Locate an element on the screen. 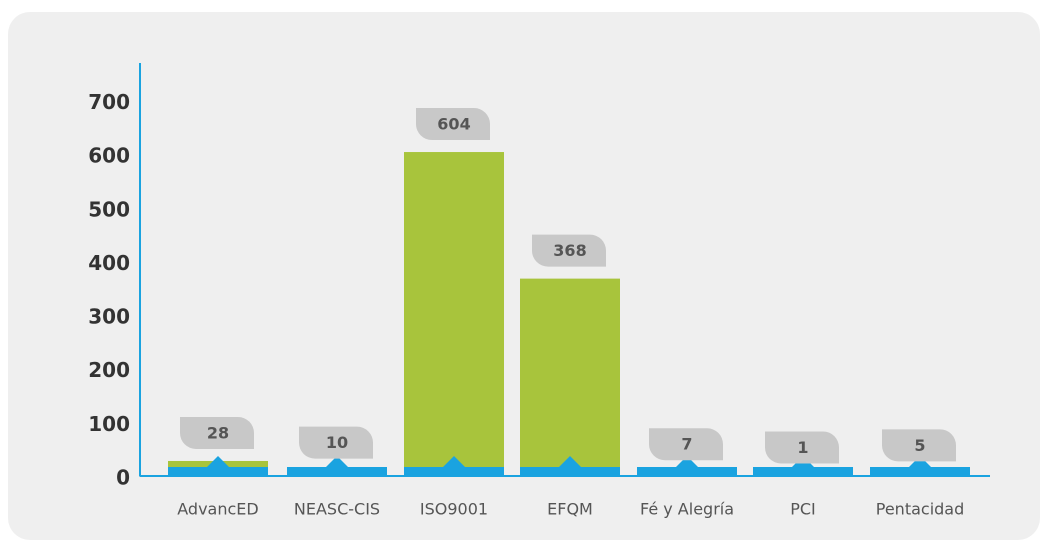 This screenshot has height=553, width=1049. value-label: 10 is located at coordinates (337, 442).